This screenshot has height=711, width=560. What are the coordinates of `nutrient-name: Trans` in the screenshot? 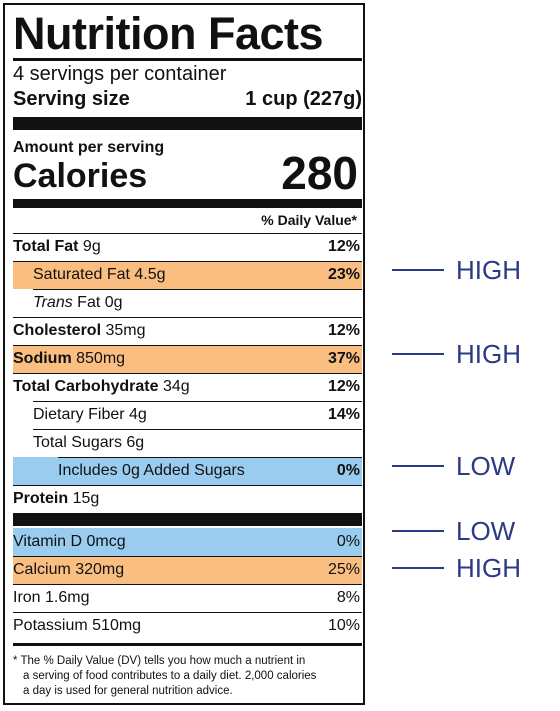 It's located at (53, 302).